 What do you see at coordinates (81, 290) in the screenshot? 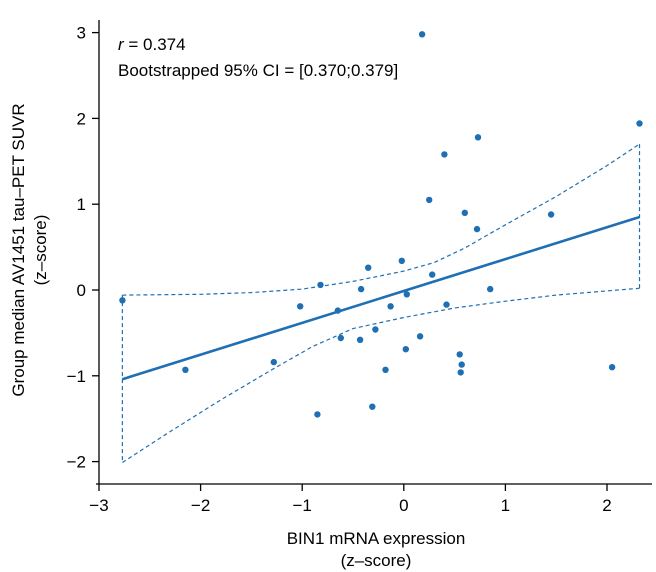
I see `y-tick-label: 0` at bounding box center [81, 290].